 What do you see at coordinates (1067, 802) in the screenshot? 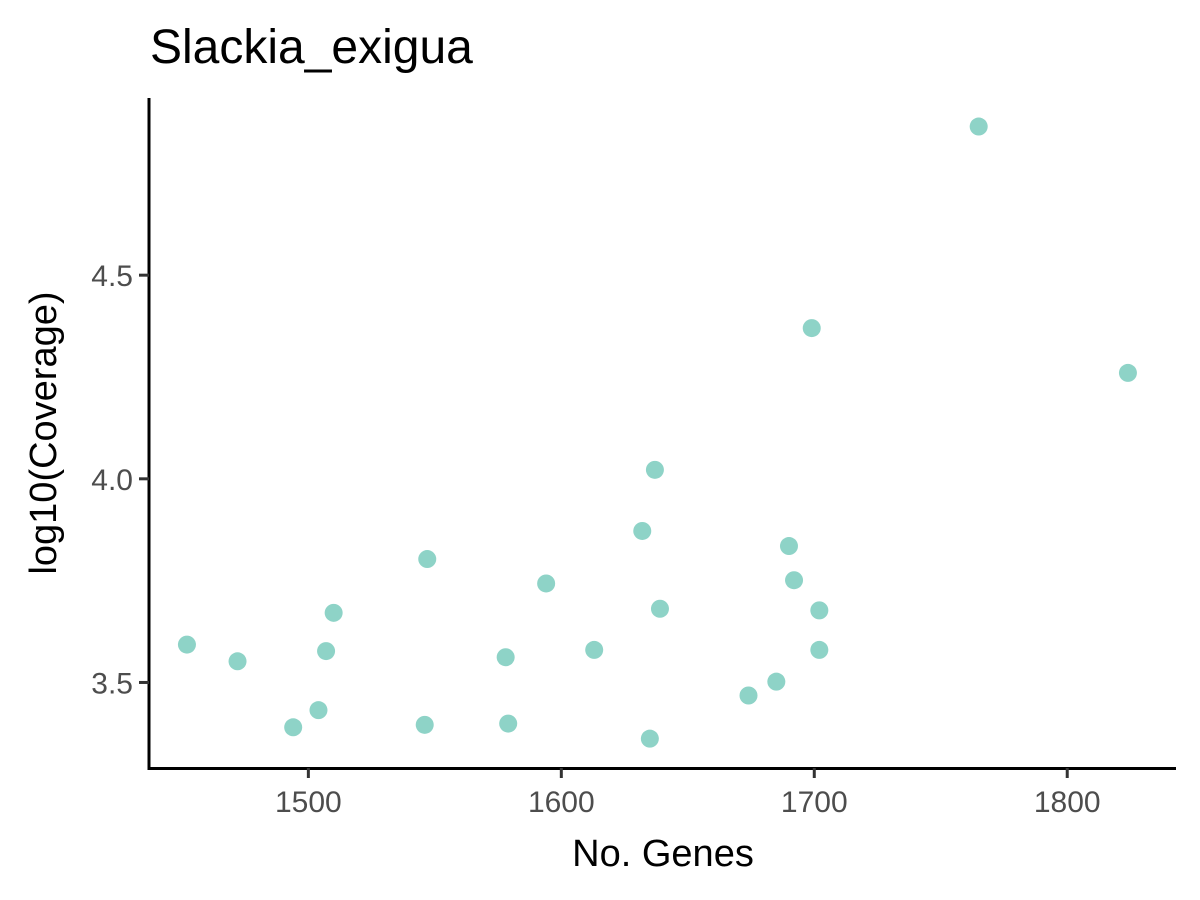
I see `x-tick-label: 1800` at bounding box center [1067, 802].